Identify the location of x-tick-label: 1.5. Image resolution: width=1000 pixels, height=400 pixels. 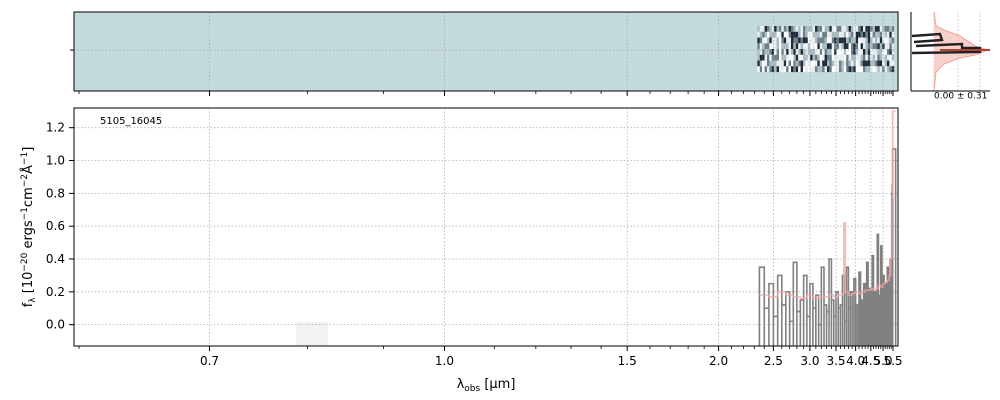
(627, 361).